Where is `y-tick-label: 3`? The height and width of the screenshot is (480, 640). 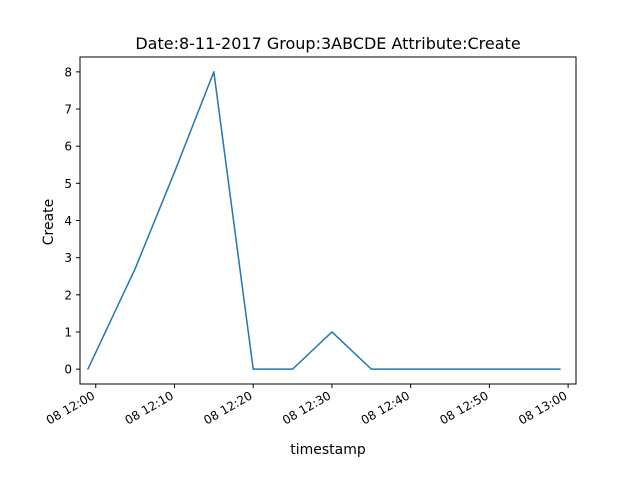
y-tick-label: 3 is located at coordinates (68, 258).